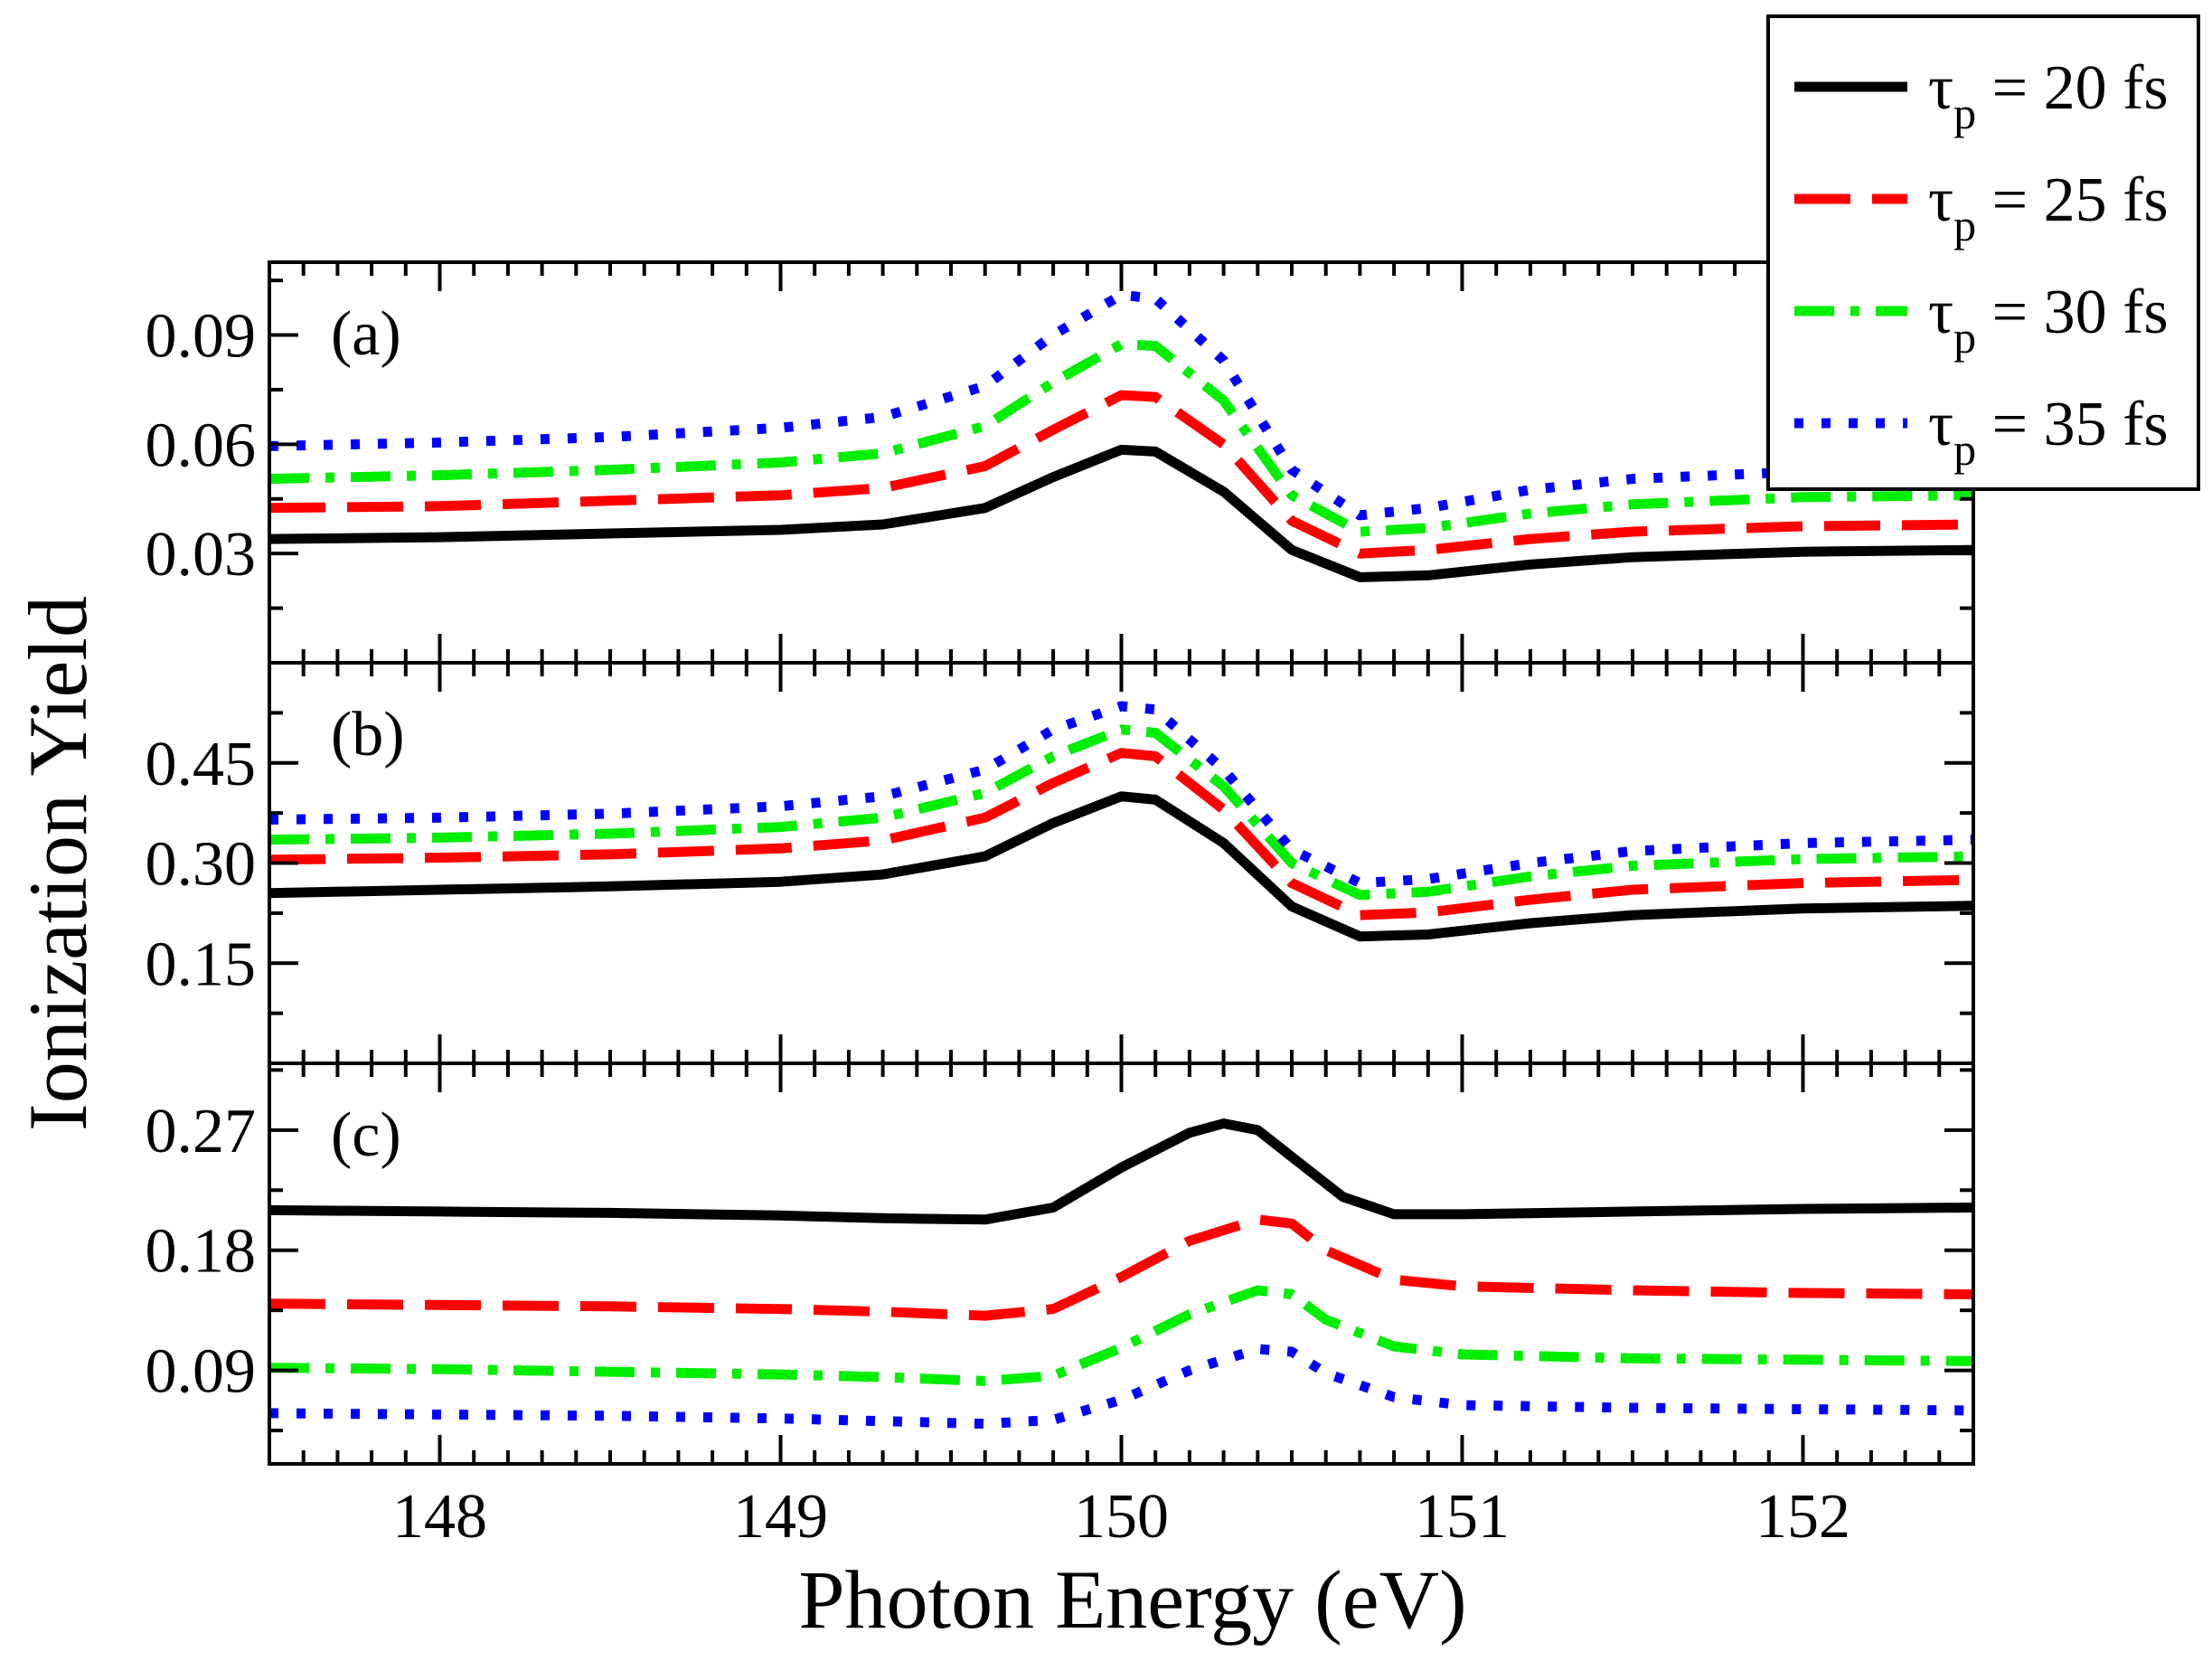 The height and width of the screenshot is (1661, 2212). What do you see at coordinates (1121, 1517) in the screenshot?
I see `x-tick-label: 150` at bounding box center [1121, 1517].